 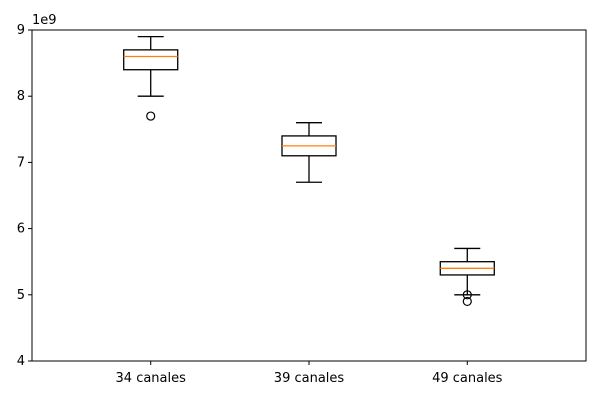 I want to click on x-tick-label: 34 canales, so click(x=151, y=378).